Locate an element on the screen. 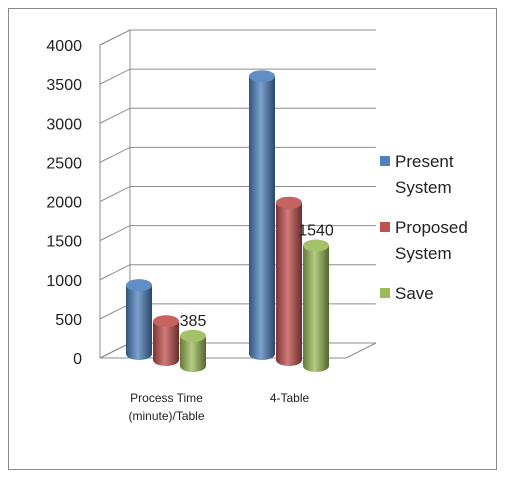  legend: Present System Proposed System Save is located at coordinates (424, 227).